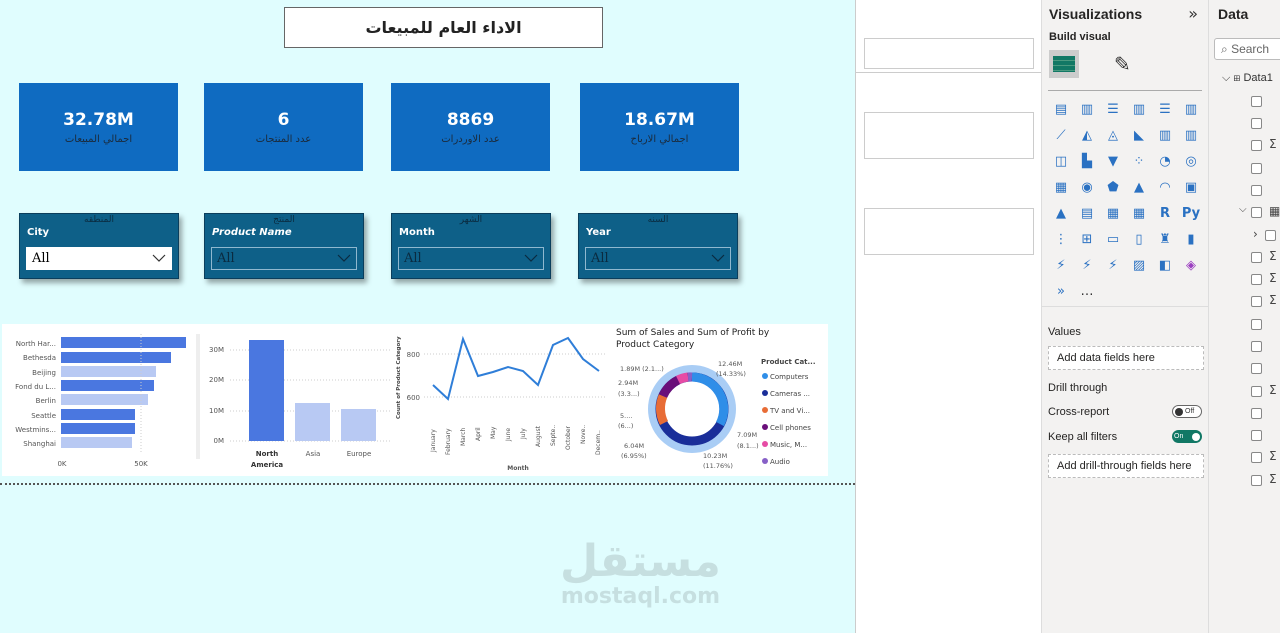  I want to click on format-visual-icon: ✎, so click(1122, 64).